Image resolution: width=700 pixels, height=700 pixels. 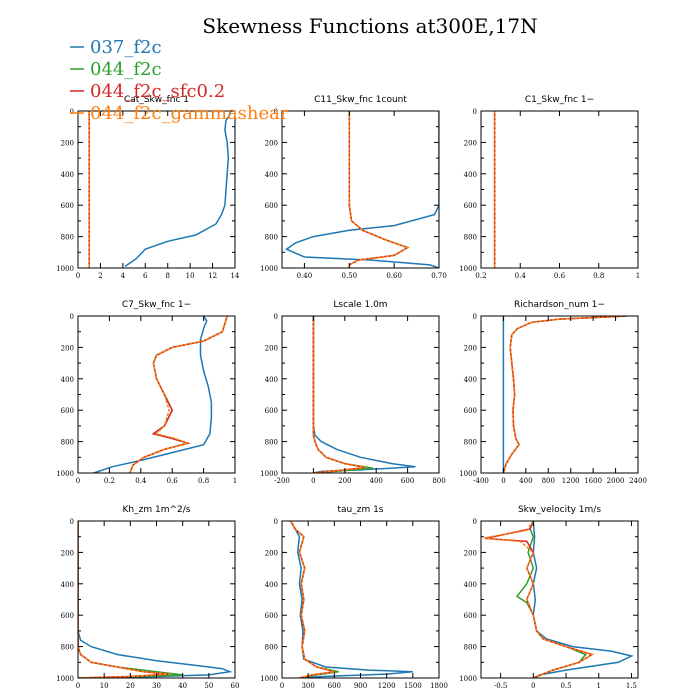 What do you see at coordinates (638, 481) in the screenshot?
I see `x-tick-label: 2400` at bounding box center [638, 481].